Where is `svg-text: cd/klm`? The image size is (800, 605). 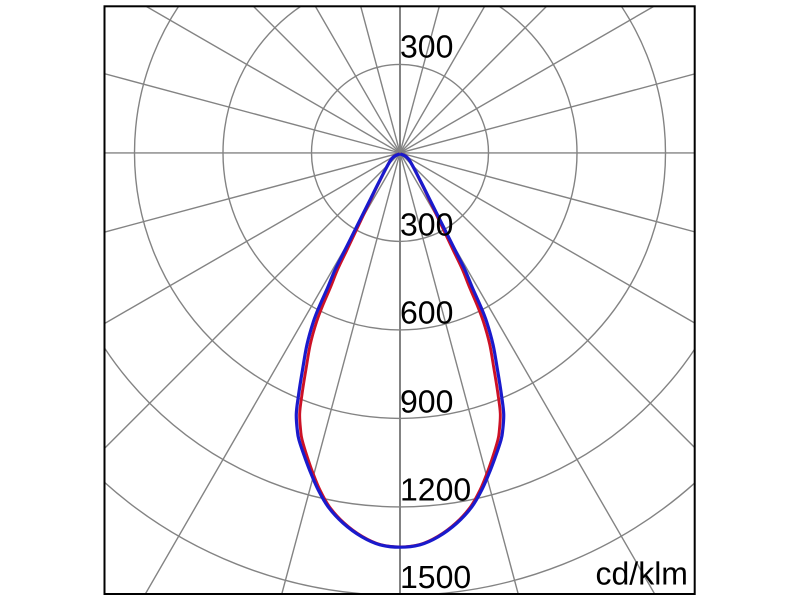 svg-text: cd/klm is located at coordinates (642, 574).